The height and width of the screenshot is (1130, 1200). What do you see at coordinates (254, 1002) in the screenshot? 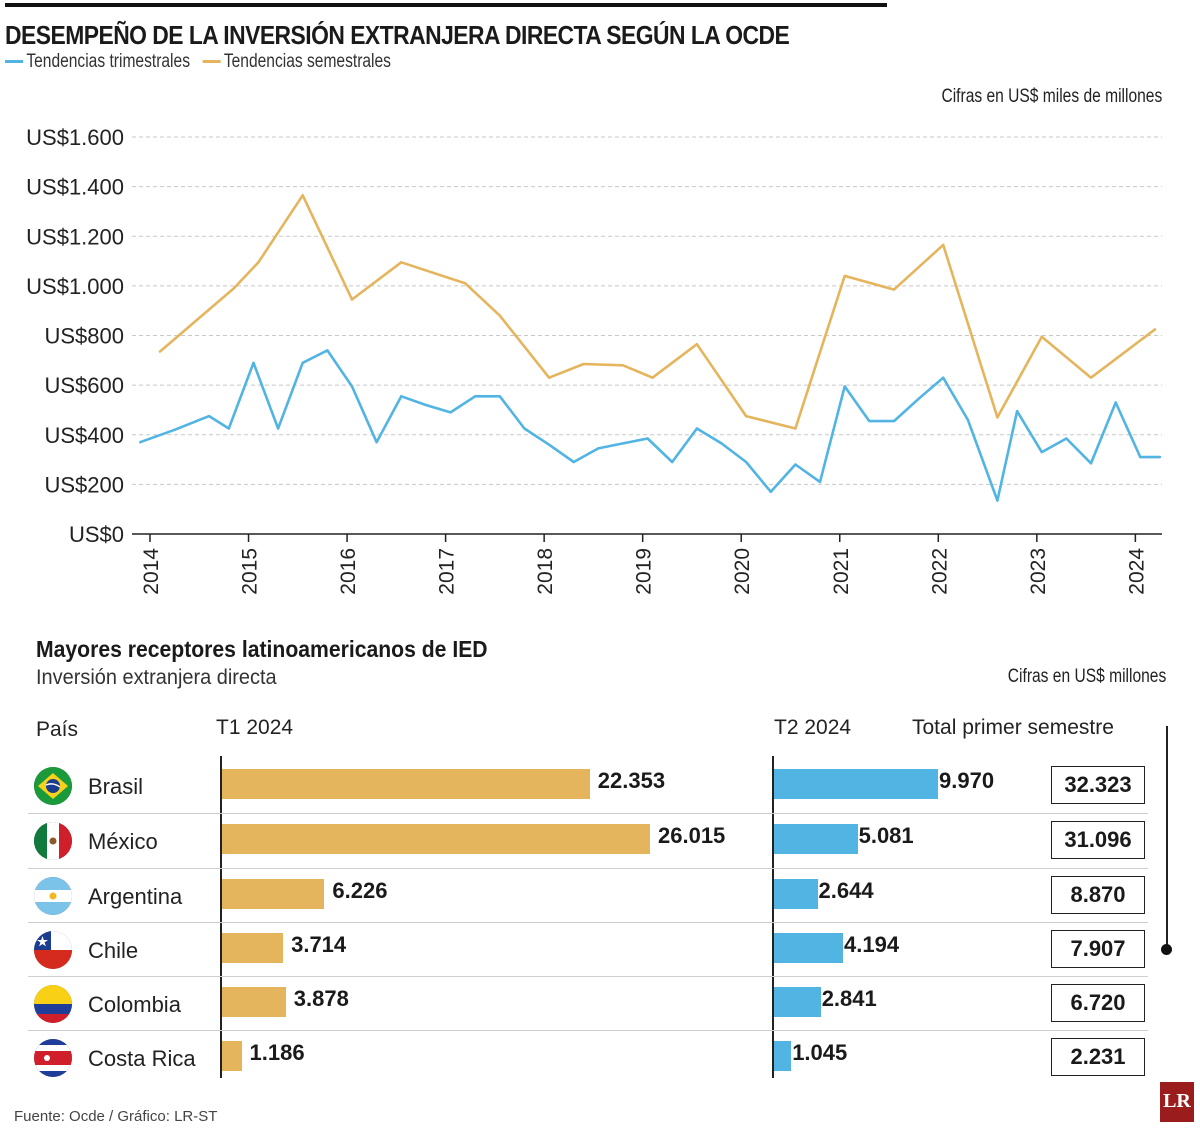
I see `bar-t1-colombia` at bounding box center [254, 1002].